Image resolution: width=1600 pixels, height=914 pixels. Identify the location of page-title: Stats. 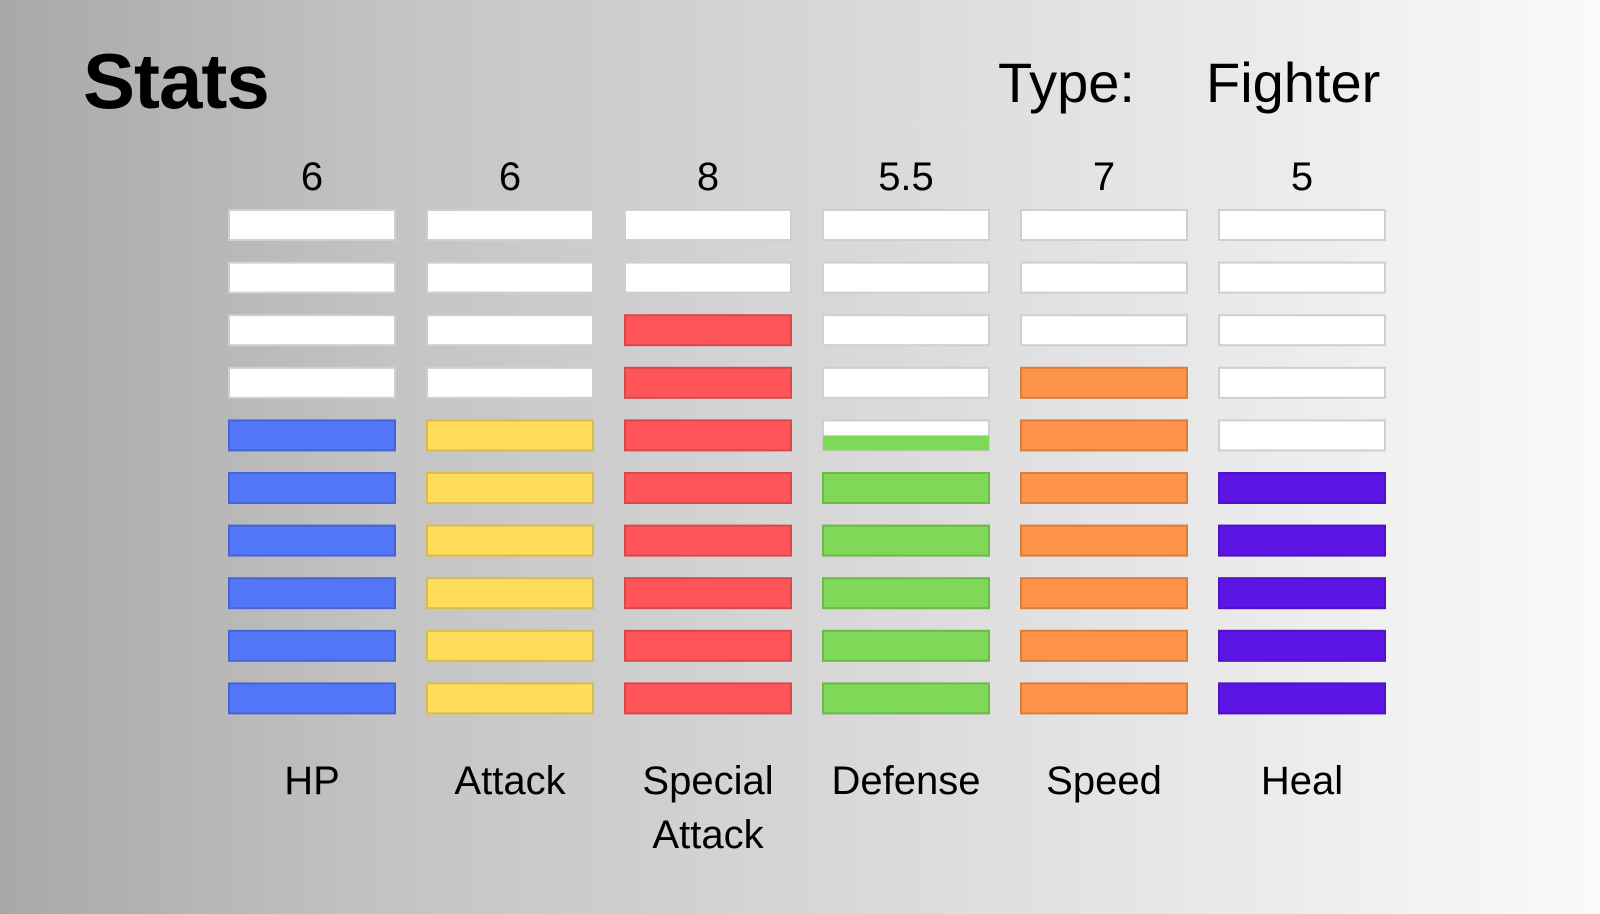
(176, 81).